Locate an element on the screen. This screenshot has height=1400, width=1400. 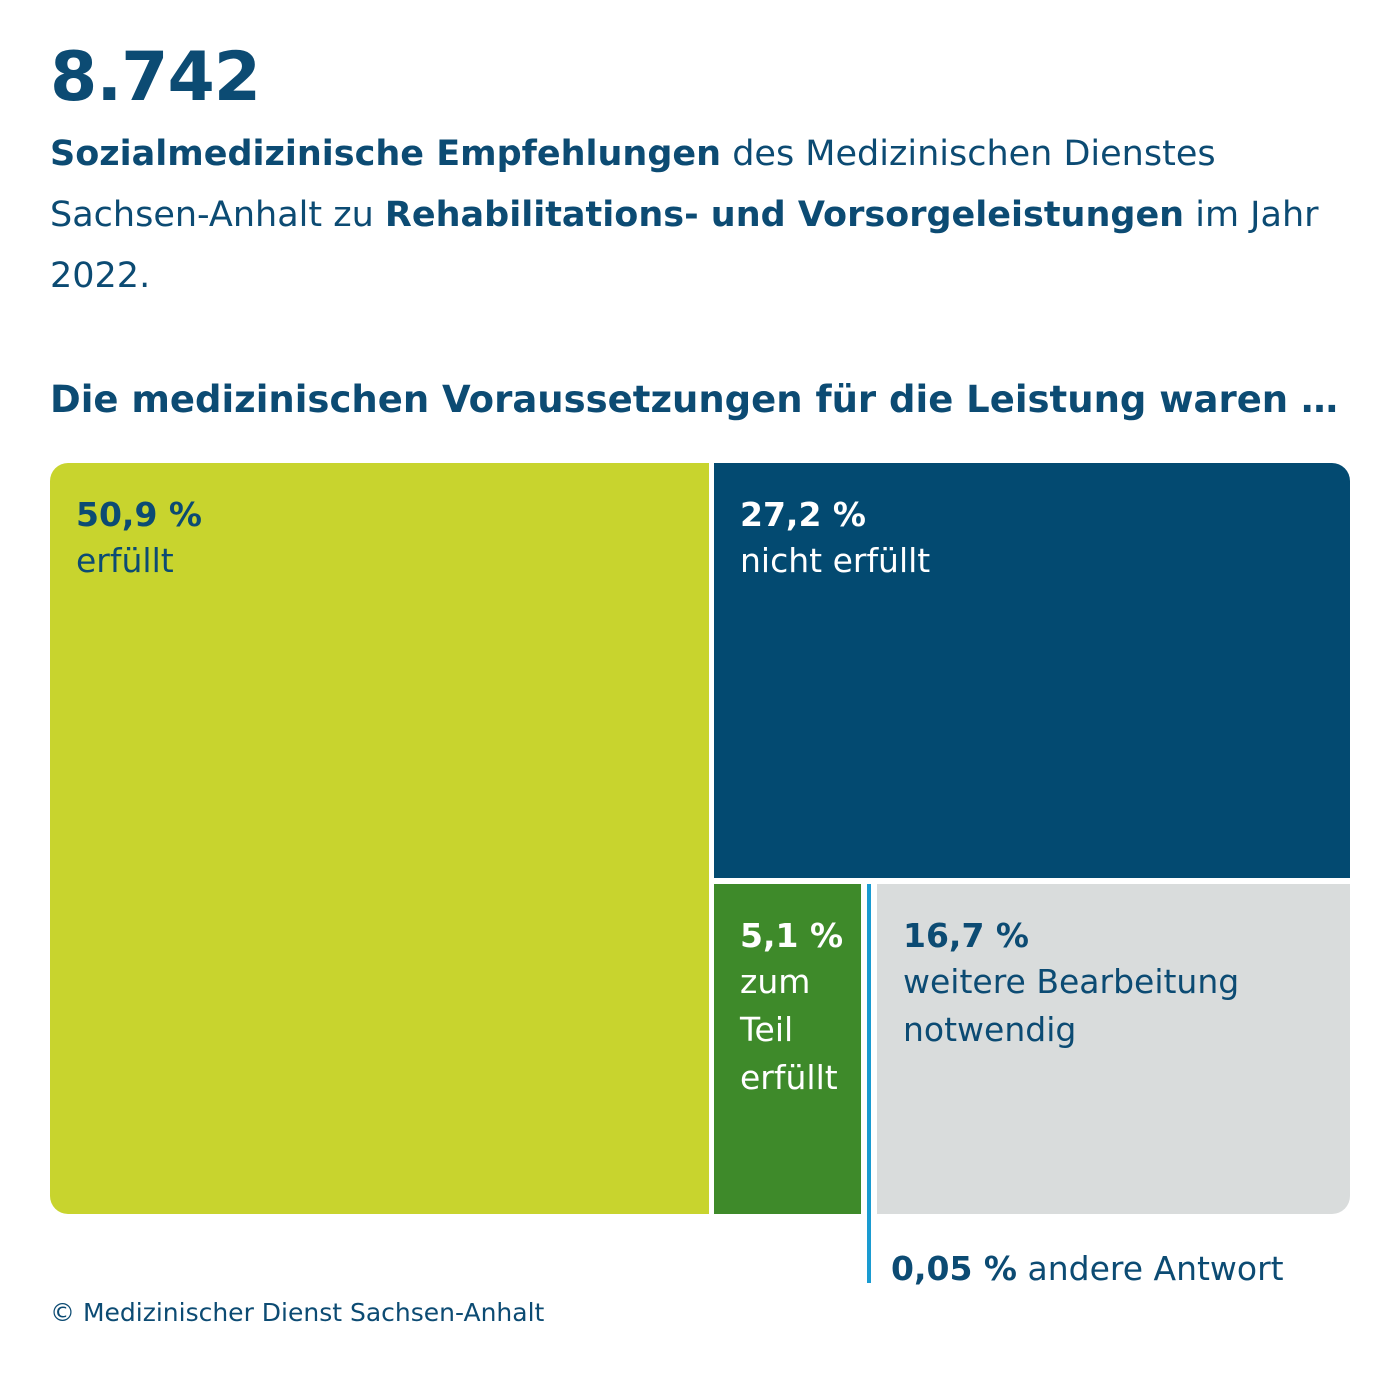
segment-andere-antwort-label: 0,05 % andere Antwort is located at coordinates (1087, 1269).